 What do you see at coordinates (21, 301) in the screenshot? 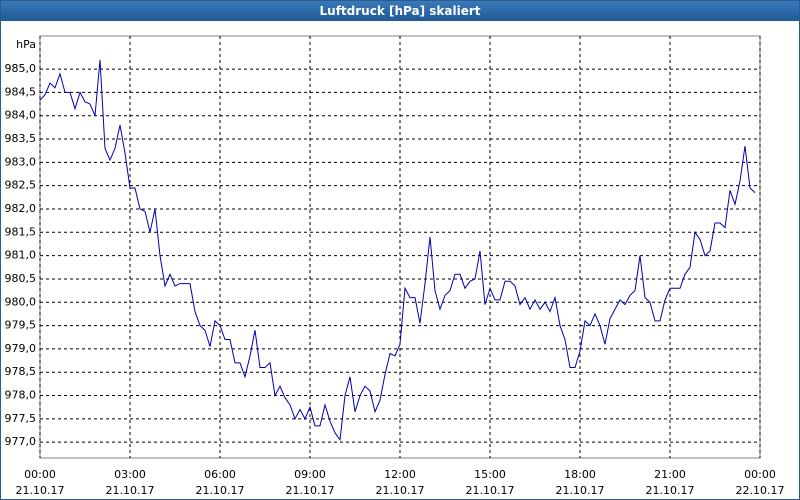
I see `y-tick-label: 980,0` at bounding box center [21, 301].